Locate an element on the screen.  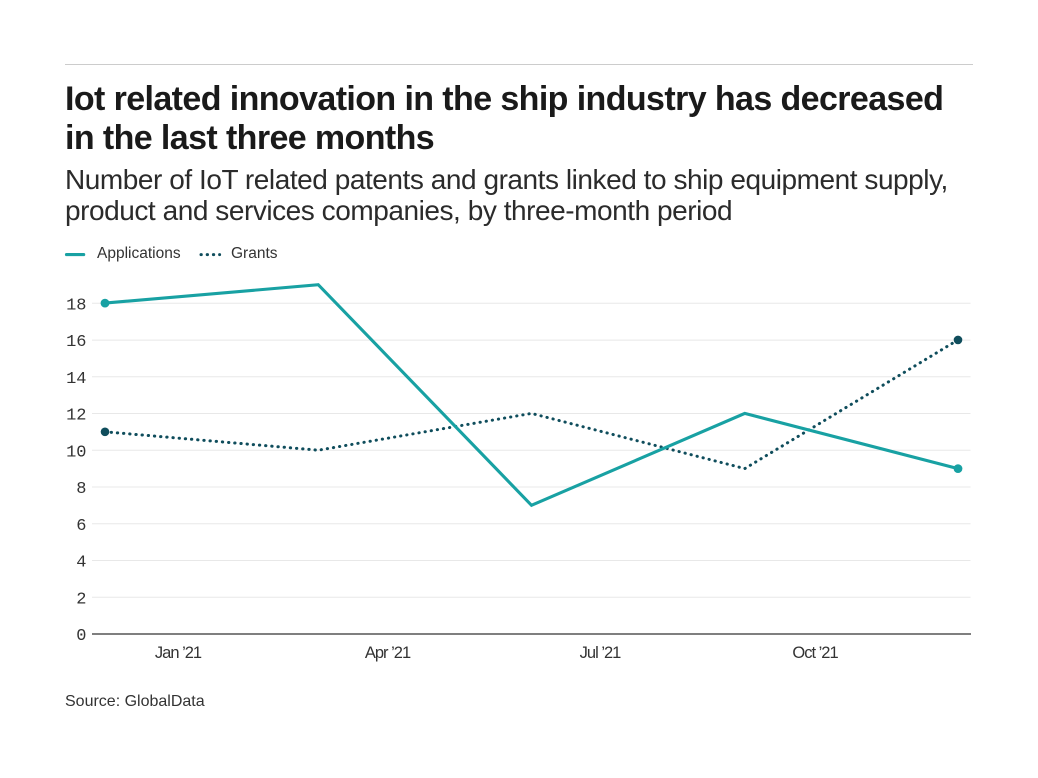
svg-text: 6 is located at coordinates (81, 526).